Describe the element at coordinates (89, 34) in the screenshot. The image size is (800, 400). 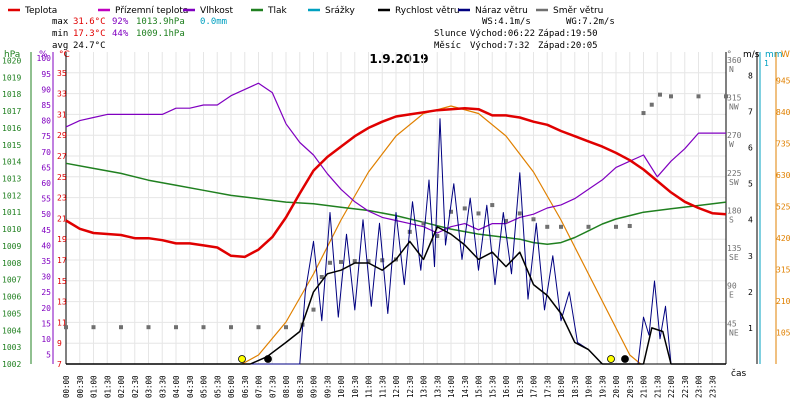
I see `stats-min-temp: 17.3°C` at that location.